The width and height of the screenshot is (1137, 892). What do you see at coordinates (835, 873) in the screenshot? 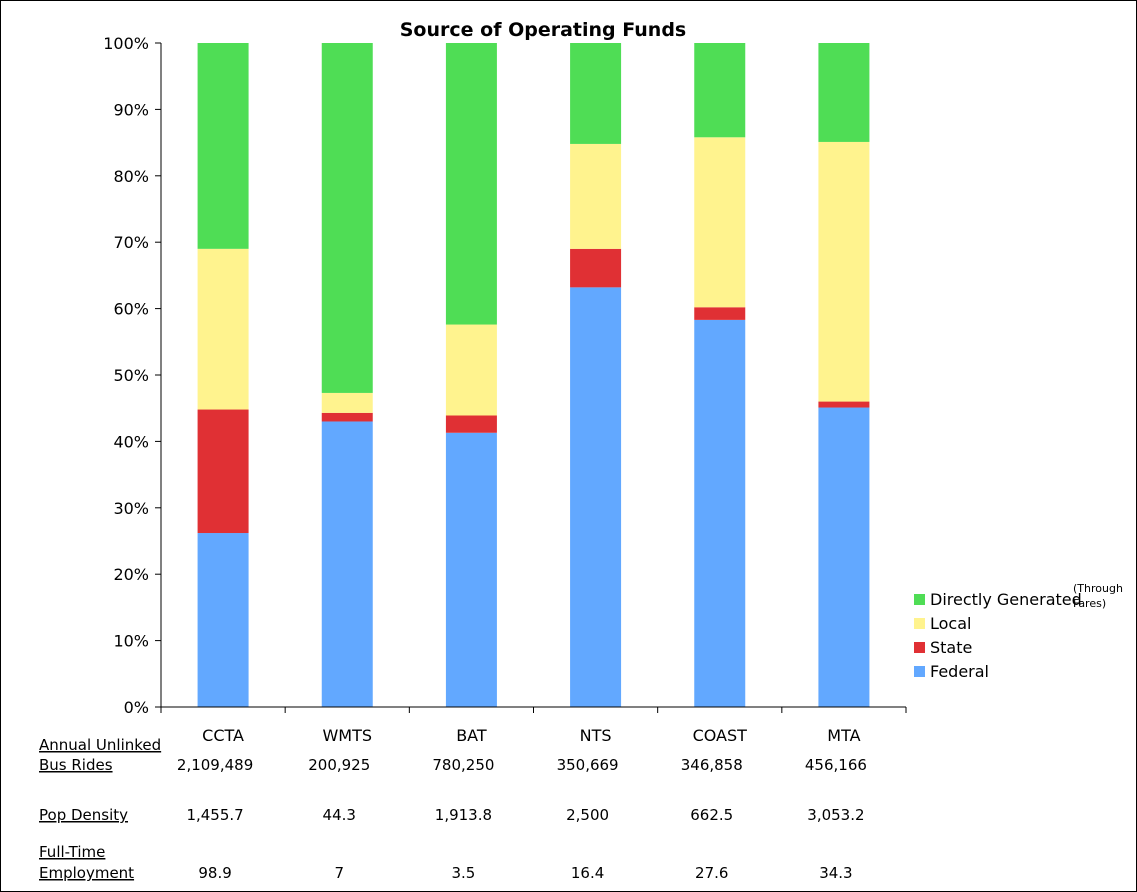
I see `table-cell: 34.3` at bounding box center [835, 873].